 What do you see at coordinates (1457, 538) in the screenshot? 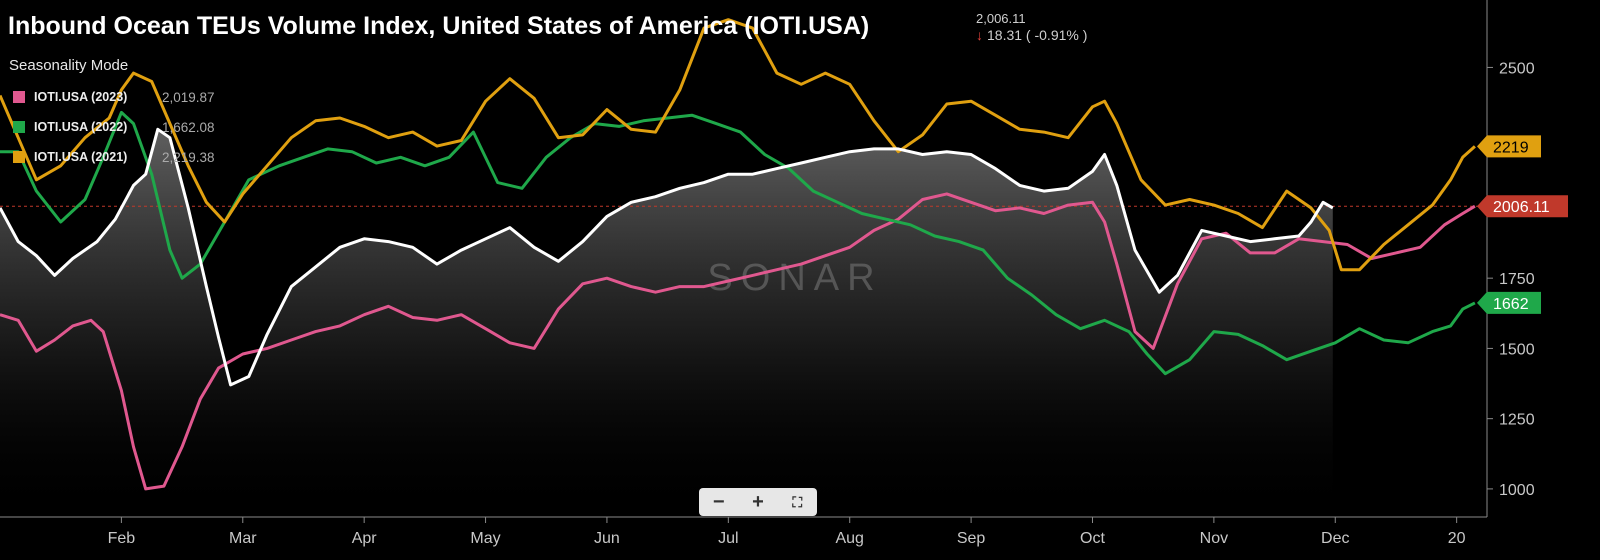
I see `x-tick-label: 20` at bounding box center [1457, 538].